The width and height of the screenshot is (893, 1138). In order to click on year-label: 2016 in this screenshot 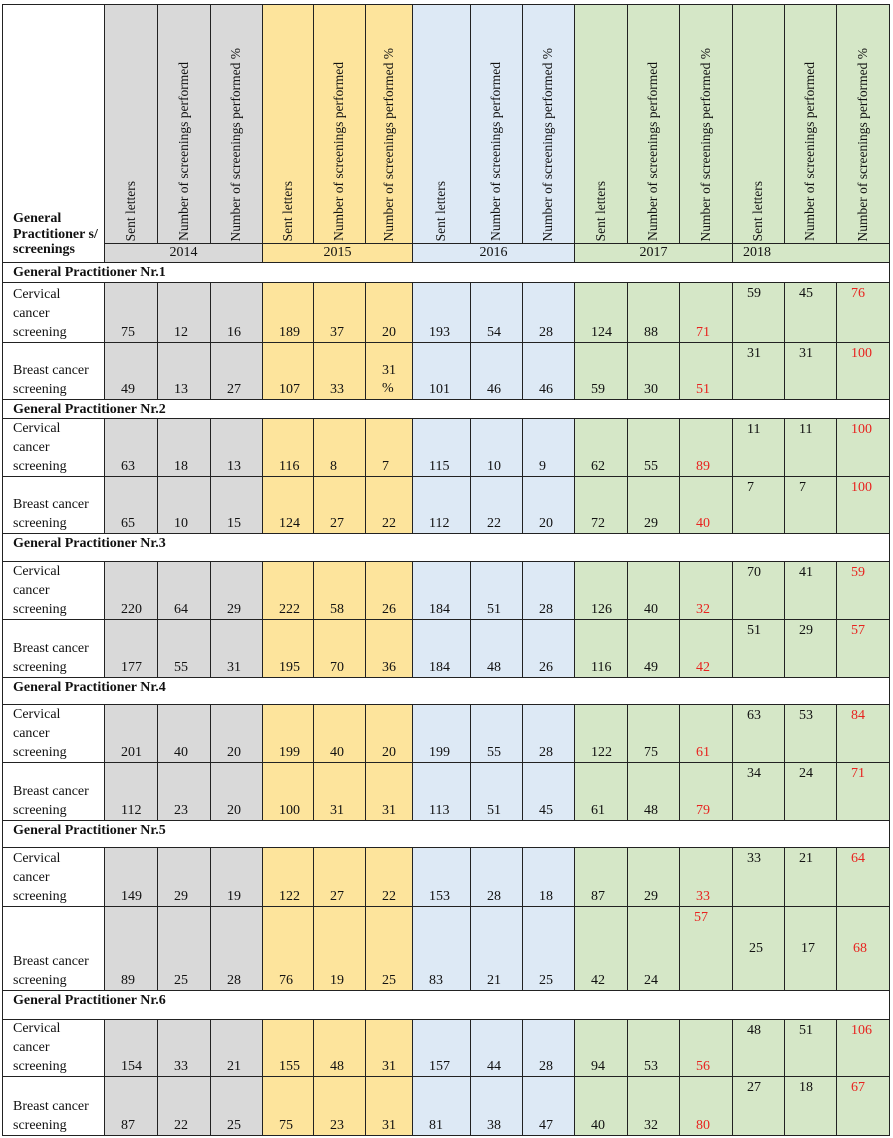, I will do `click(493, 252)`.